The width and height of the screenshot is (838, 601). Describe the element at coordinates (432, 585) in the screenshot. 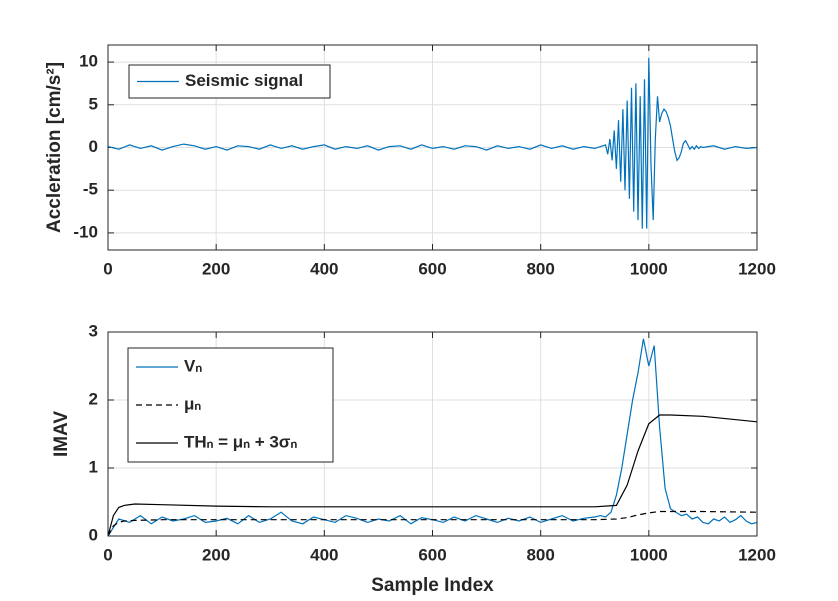

I see `x-axis-label: Sample Index` at that location.